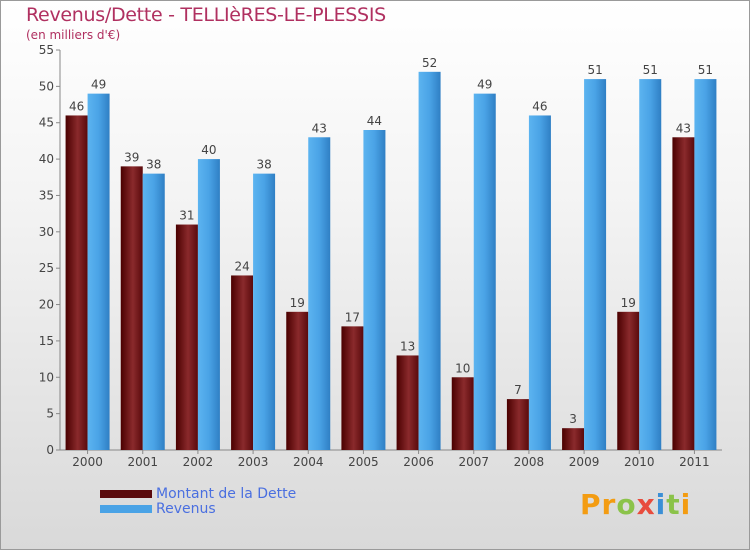  What do you see at coordinates (46, 305) in the screenshot?
I see `y-tick-label: 20` at bounding box center [46, 305].